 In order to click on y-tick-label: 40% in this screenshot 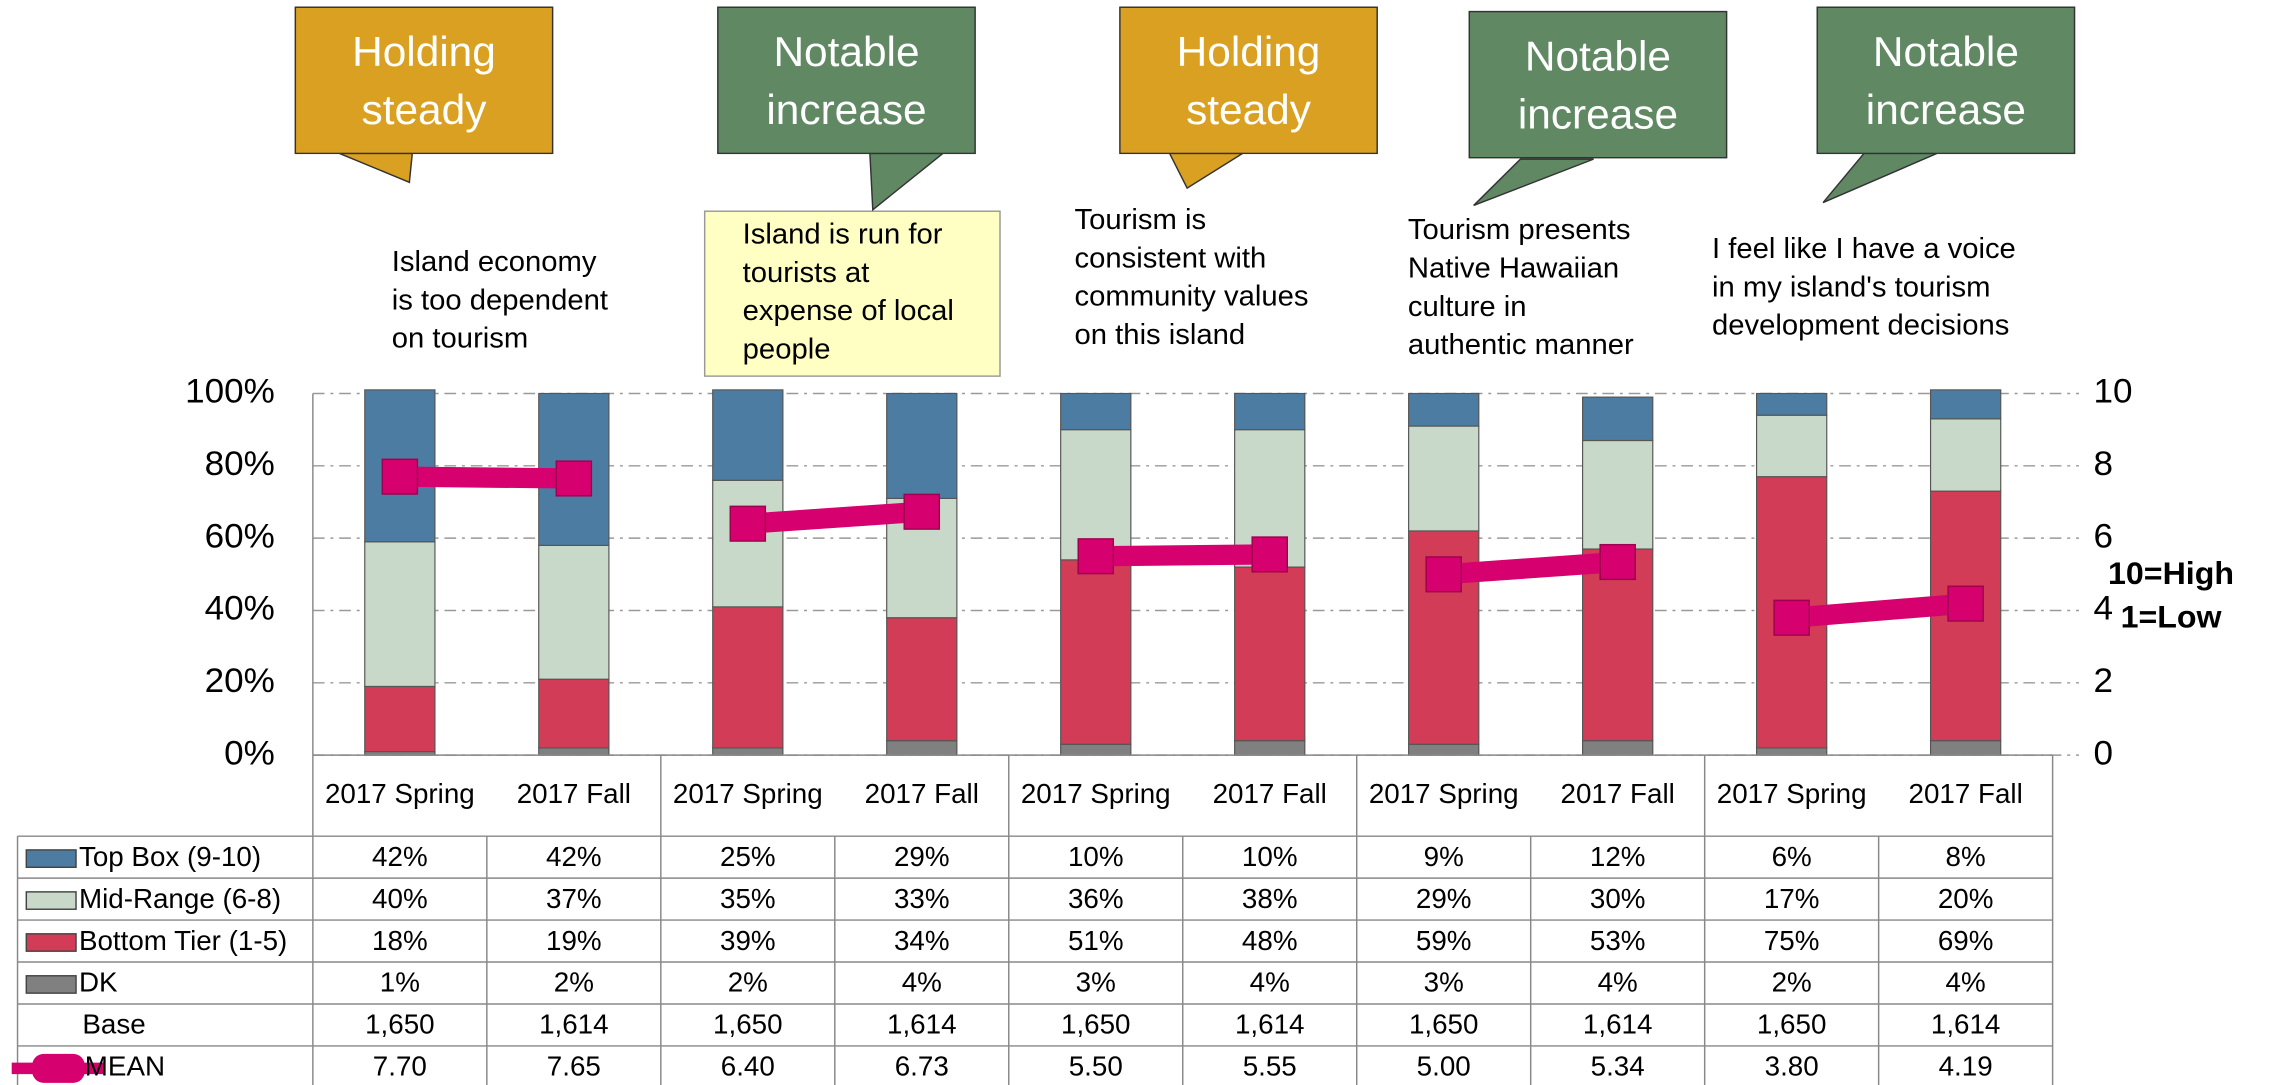, I will do `click(240, 608)`.